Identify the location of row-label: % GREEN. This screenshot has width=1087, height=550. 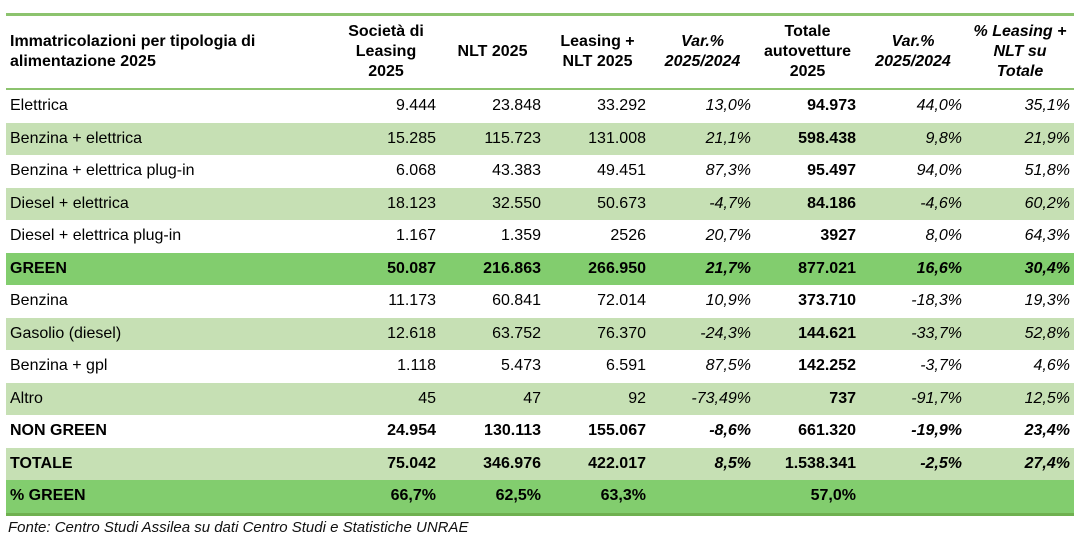
(48, 496).